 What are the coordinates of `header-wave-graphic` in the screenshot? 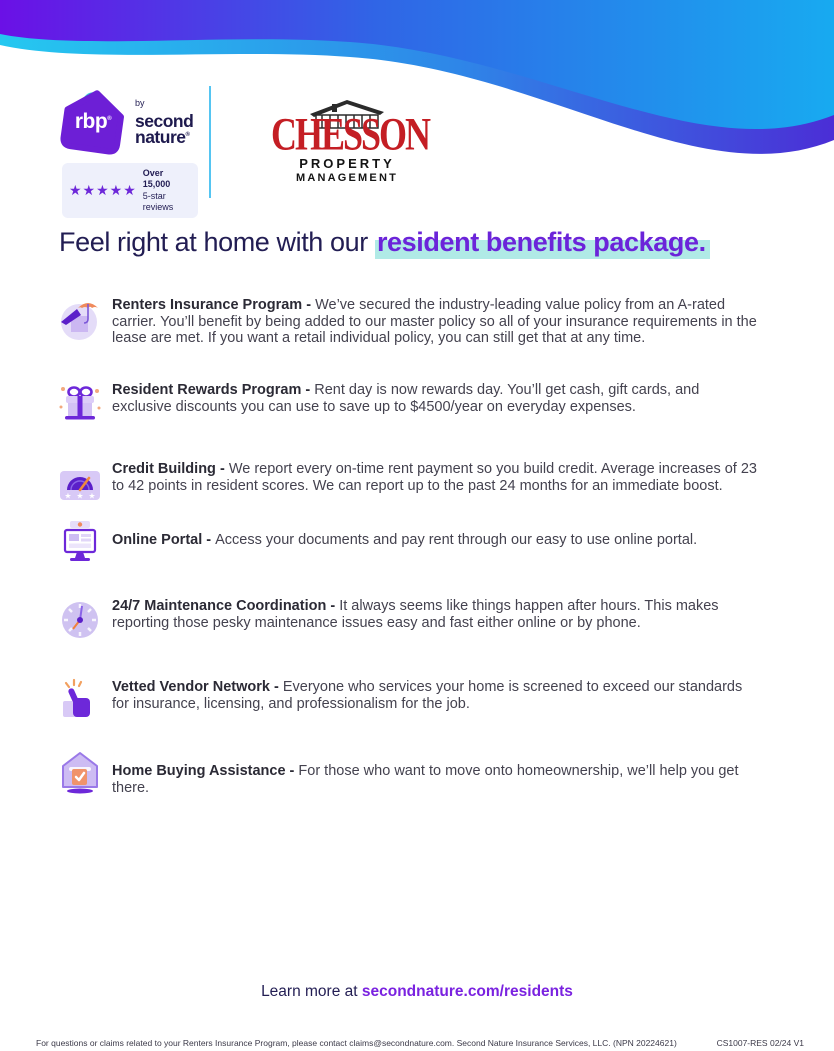 It's located at (417, 77).